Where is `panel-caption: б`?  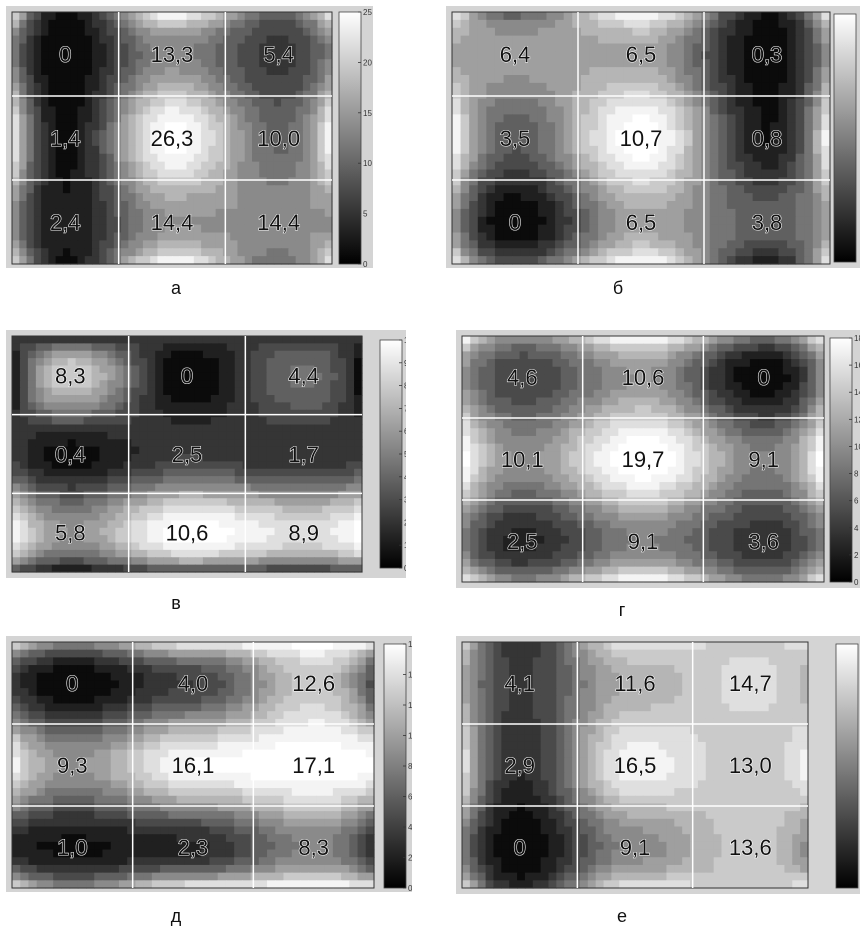
panel-caption: б is located at coordinates (618, 288).